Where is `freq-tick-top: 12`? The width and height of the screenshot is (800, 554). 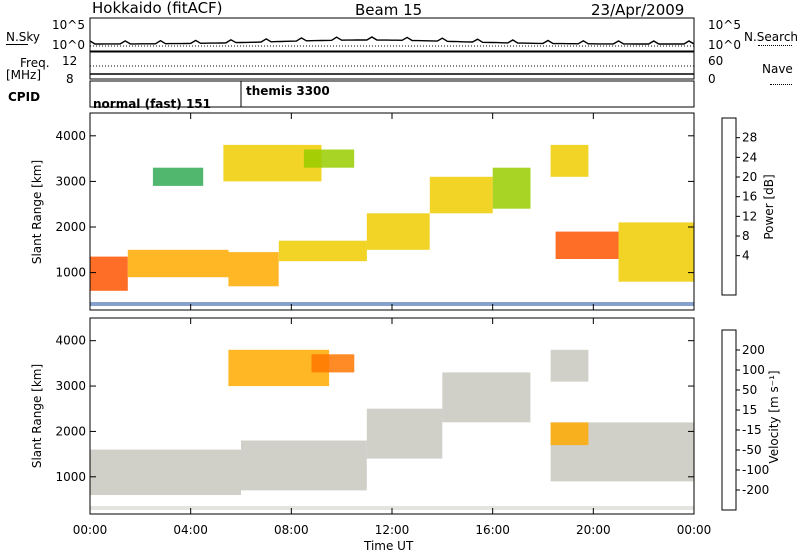 freq-tick-top: 12 is located at coordinates (70, 61).